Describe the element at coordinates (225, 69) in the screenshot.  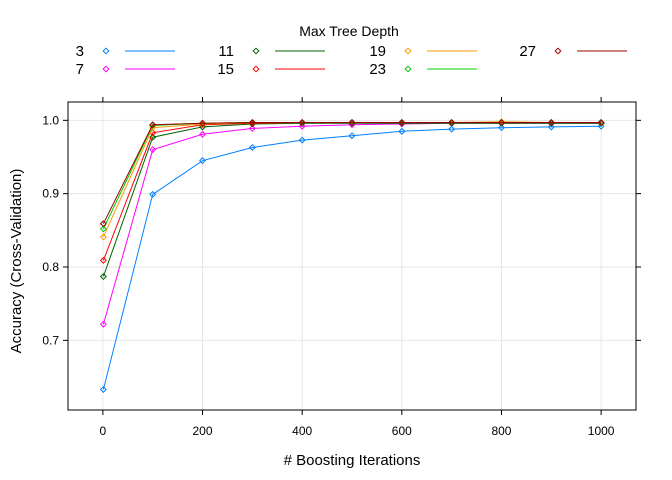
I see `legend-label: 15` at that location.